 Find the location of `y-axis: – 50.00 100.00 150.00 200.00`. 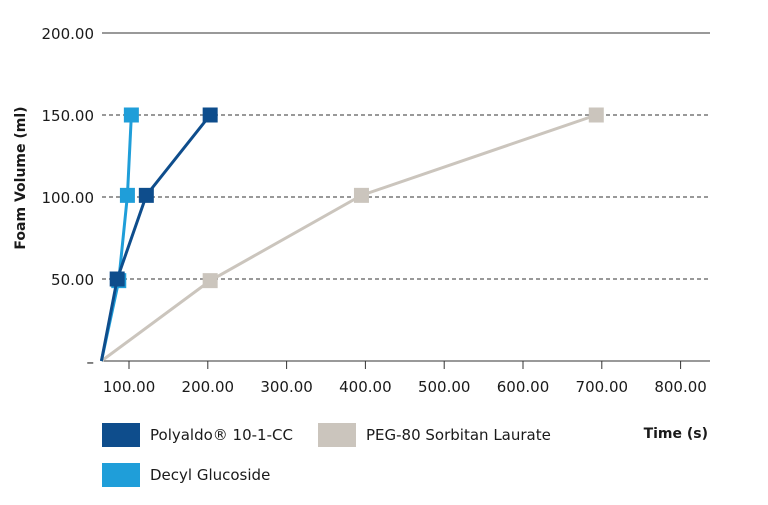

y-axis: – 50.00 100.00 150.00 200.00 is located at coordinates (68, 198).